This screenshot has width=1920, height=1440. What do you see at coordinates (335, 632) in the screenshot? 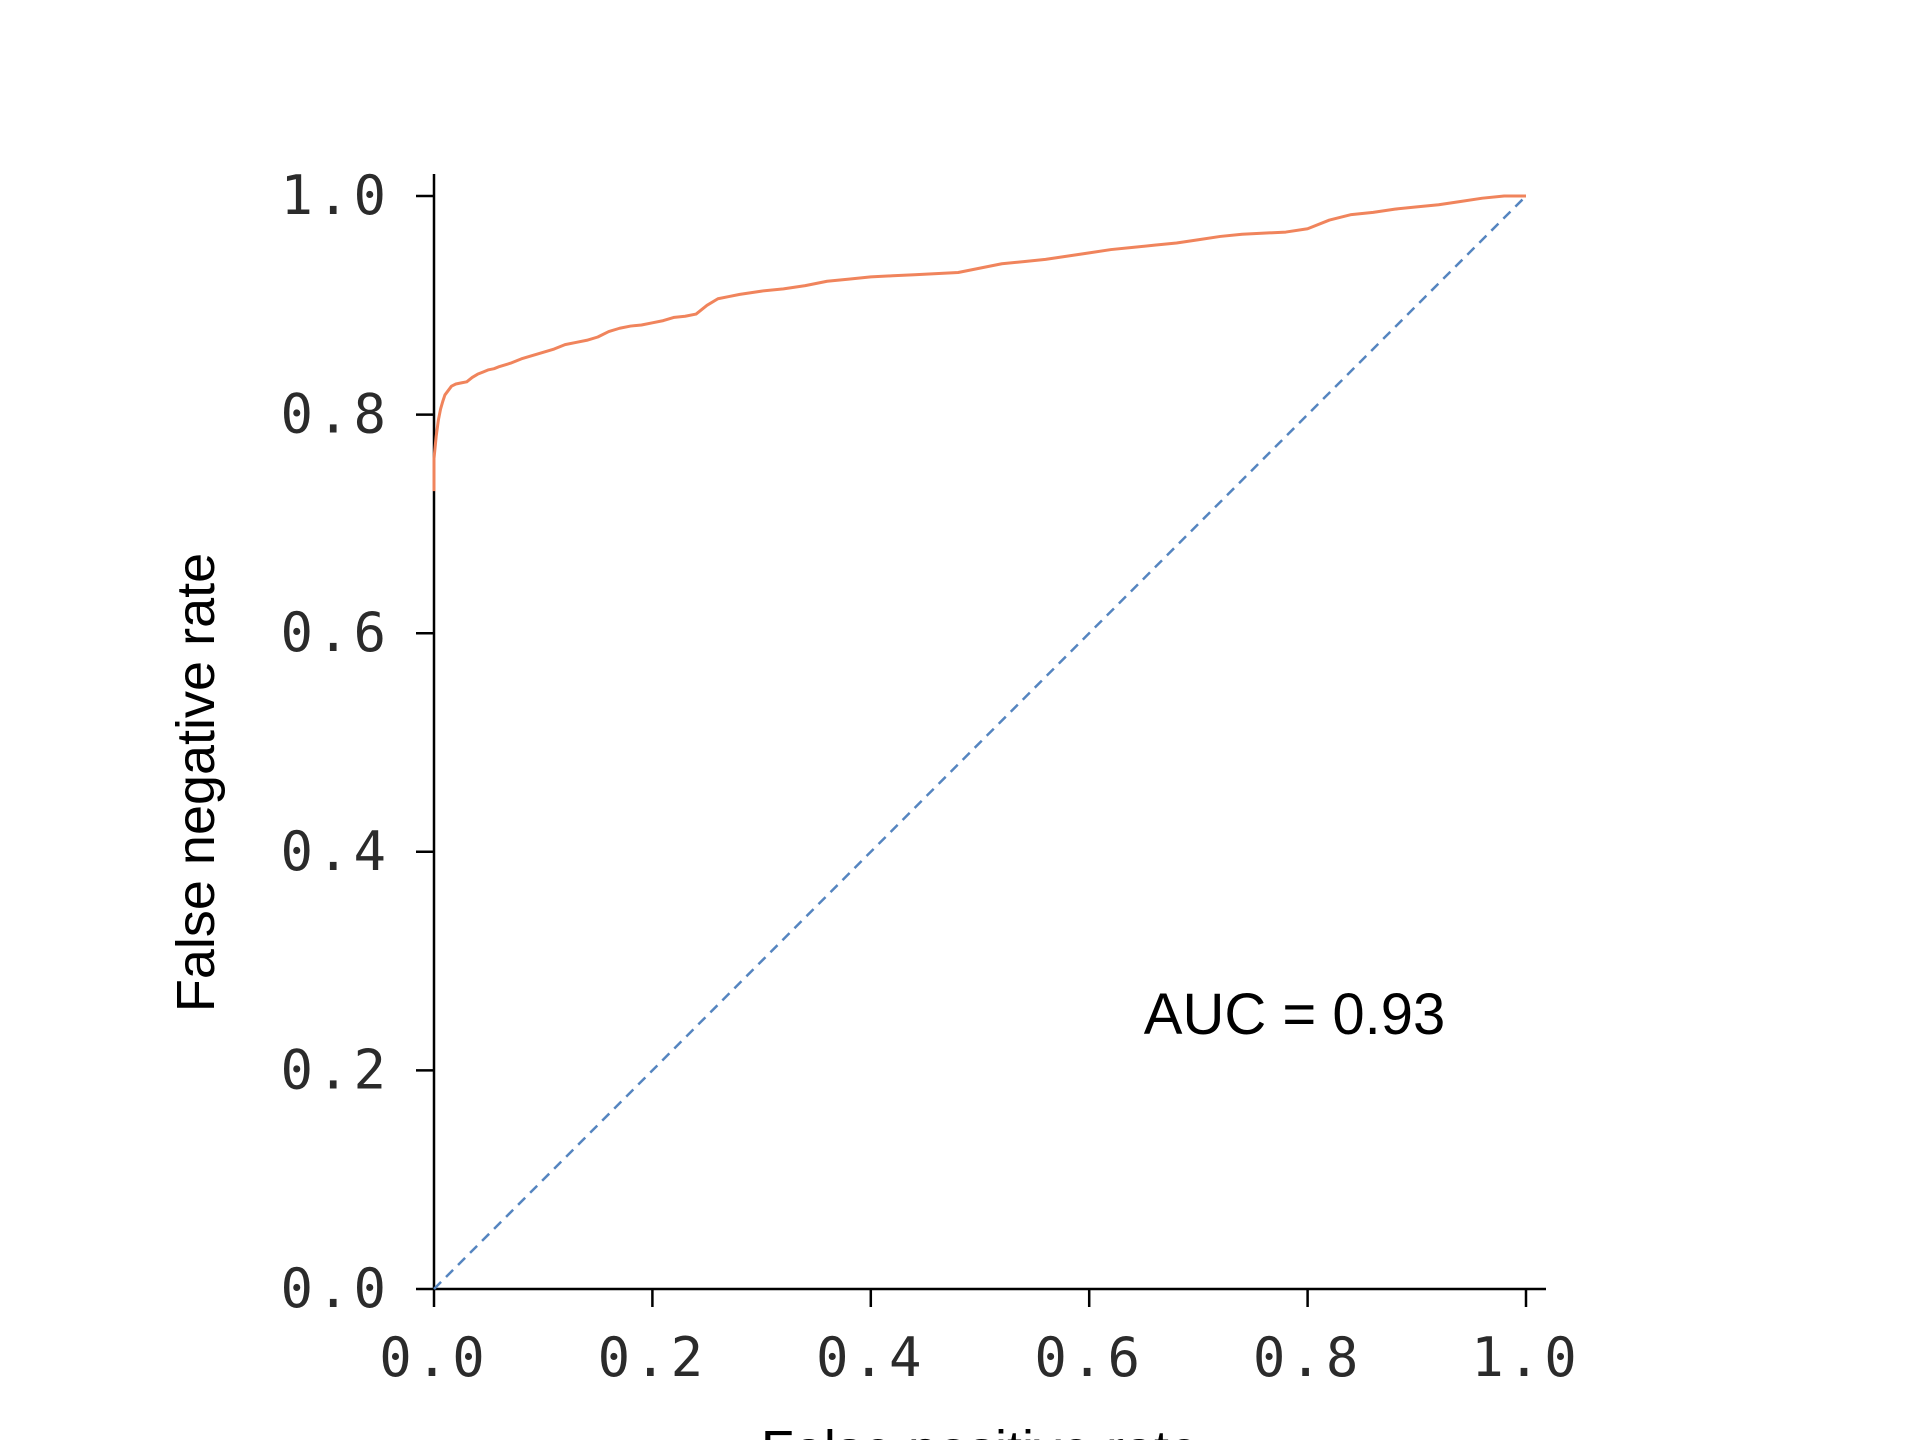
I see `y-tick-label: 0.6` at bounding box center [335, 632].